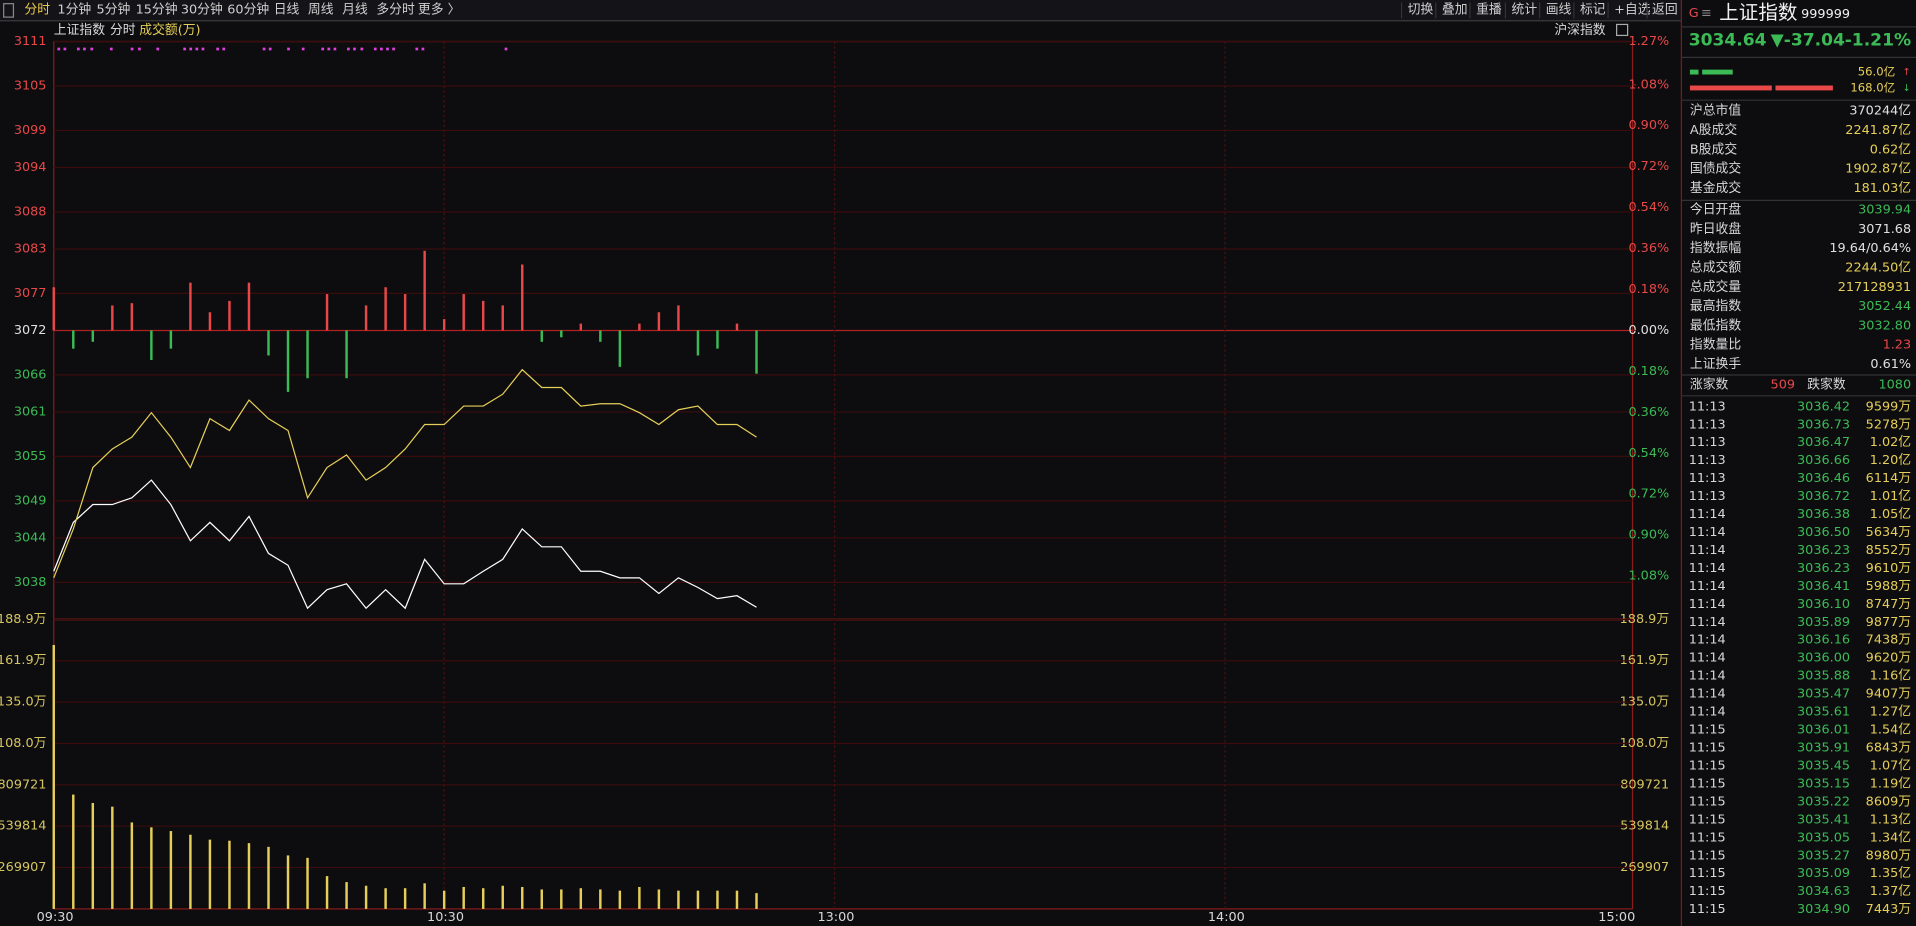 This screenshot has height=926, width=1916. Describe the element at coordinates (248, 9) in the screenshot. I see `period-tab: 60分钟` at that location.